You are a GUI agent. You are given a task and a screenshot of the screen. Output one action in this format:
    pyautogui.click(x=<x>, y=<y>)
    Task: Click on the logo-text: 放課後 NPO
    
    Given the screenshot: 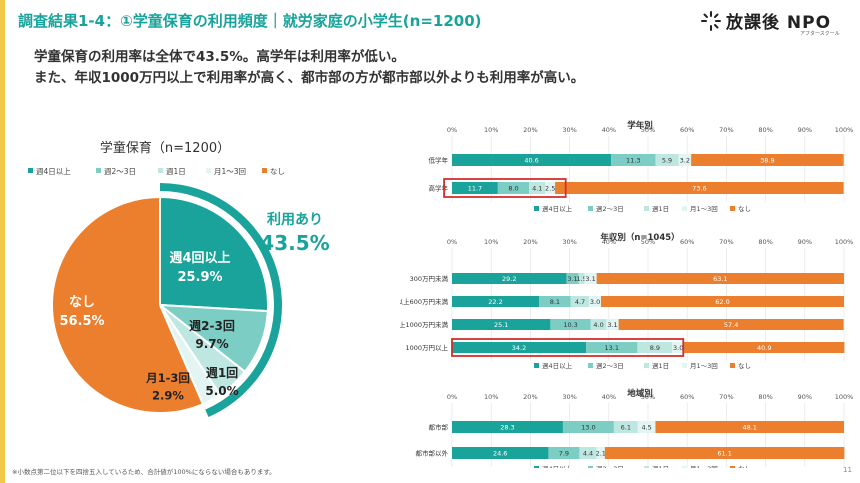 What is the action you would take?
    pyautogui.click(x=779, y=23)
    